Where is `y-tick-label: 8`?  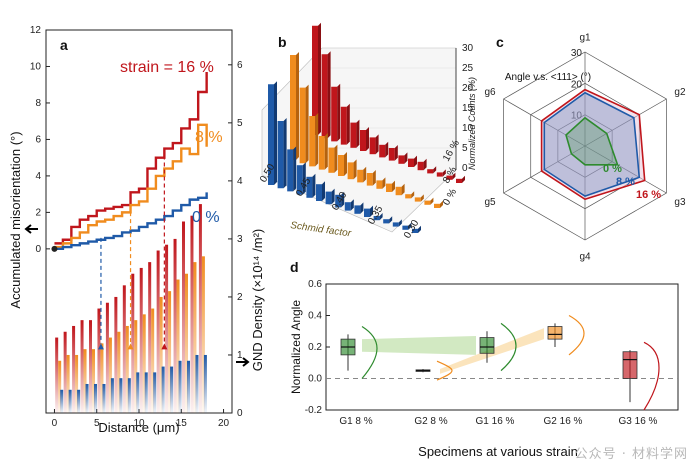 y-tick-label: 8 is located at coordinates (38, 103).